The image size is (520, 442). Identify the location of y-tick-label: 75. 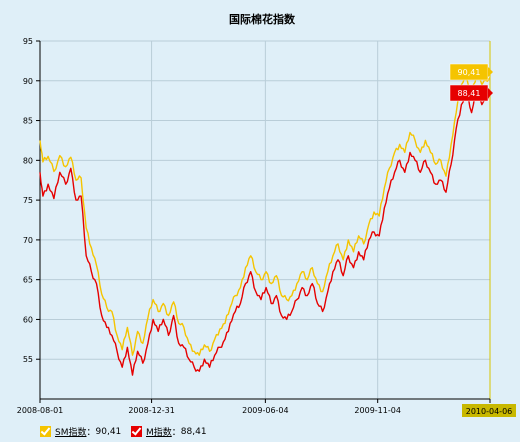
(28, 200).